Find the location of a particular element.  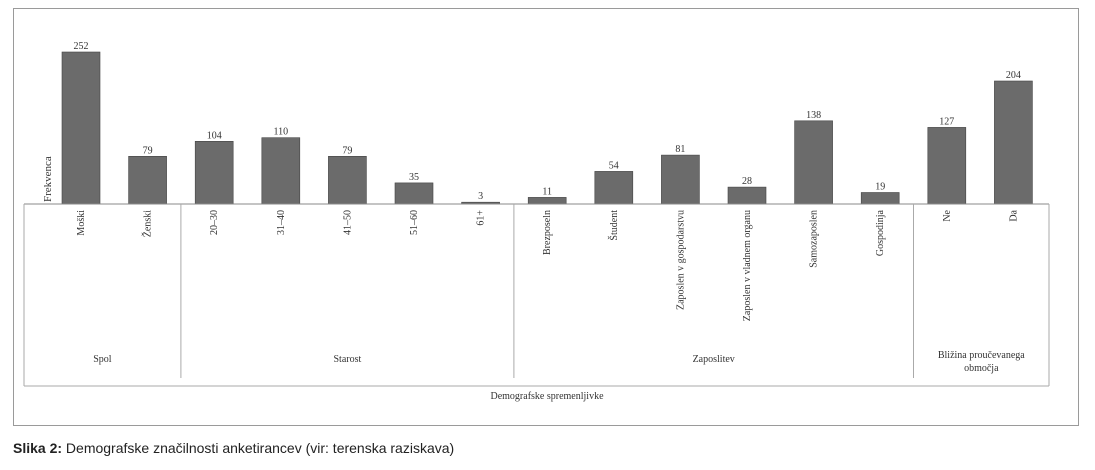

caption-label: Slika 2: is located at coordinates (38, 448).